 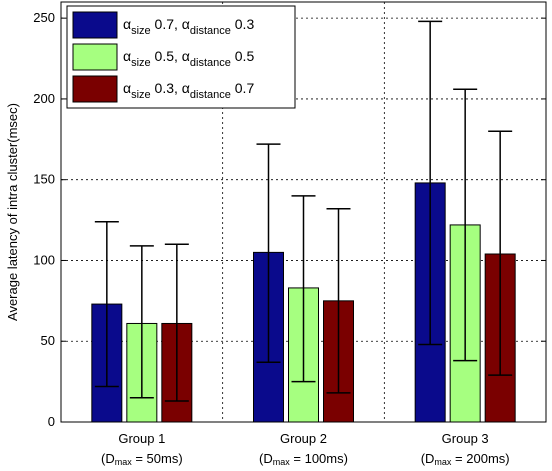 I want to click on y-axis-label: Average latency of intra cluster(msec), so click(x=12, y=212).